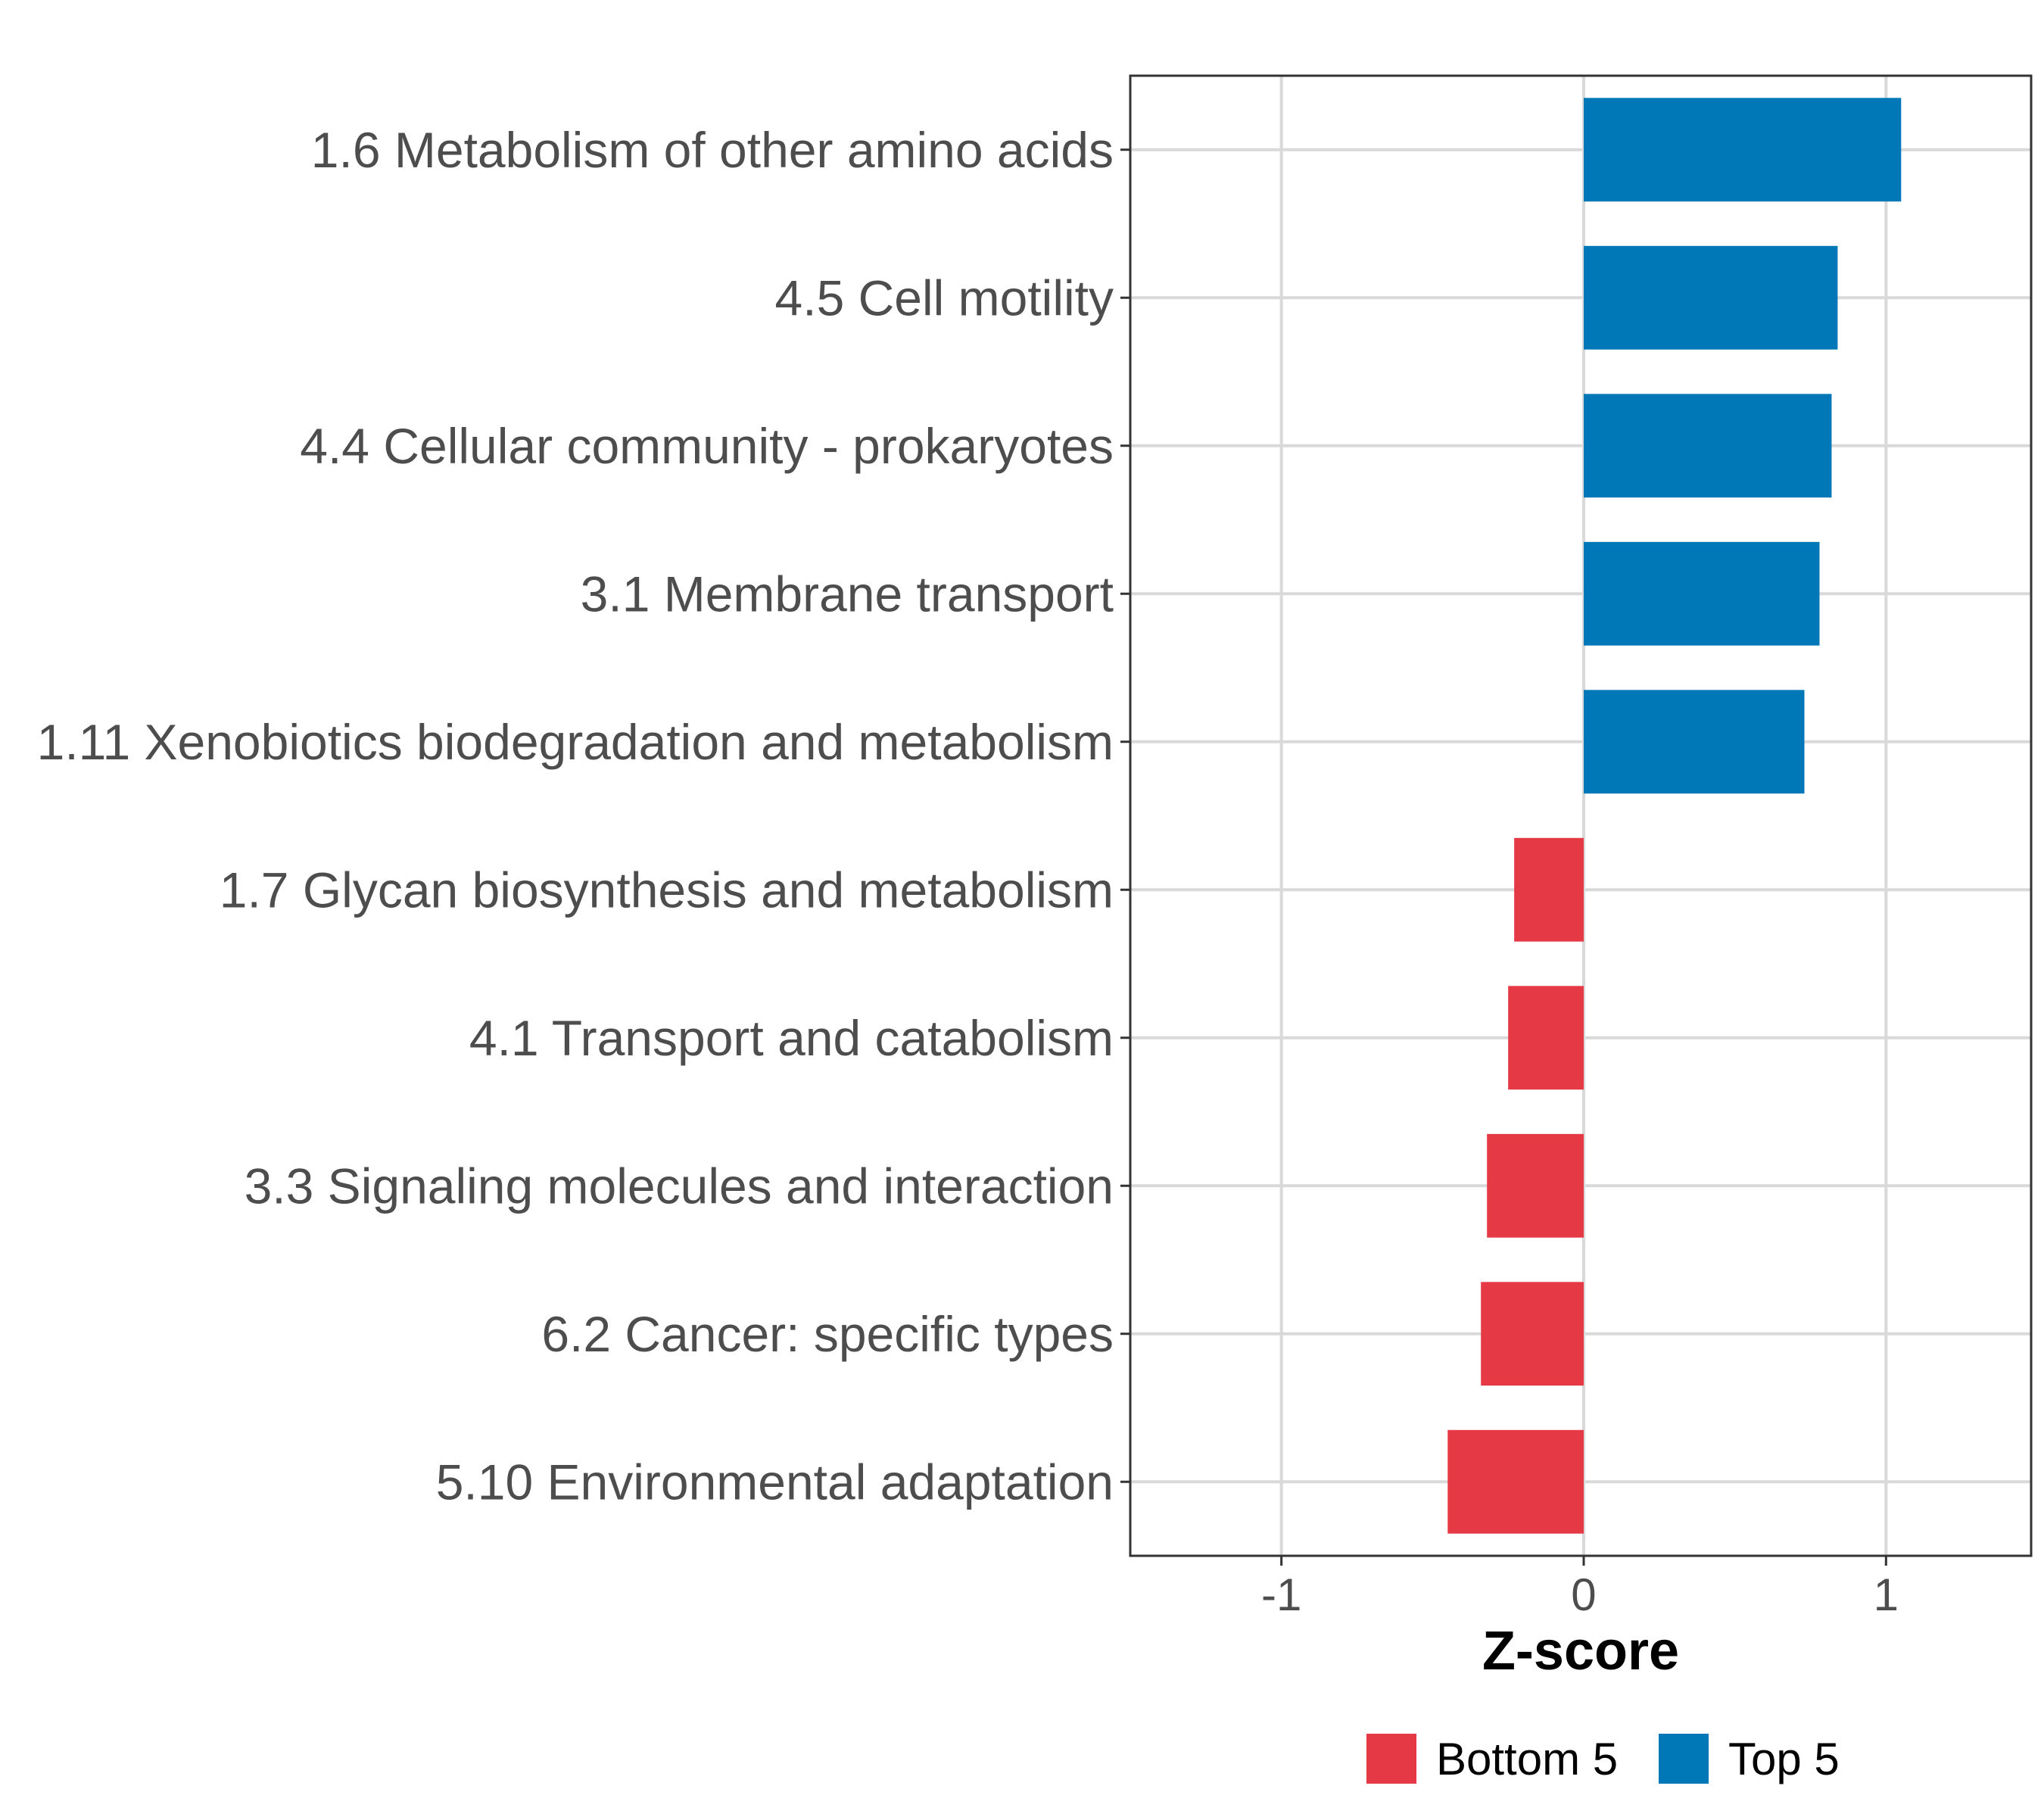 This screenshot has height=1817, width=2044. Describe the element at coordinates (775, 1482) in the screenshot. I see `y-tick-label-9: 5.10 Environmental adaptation` at that location.